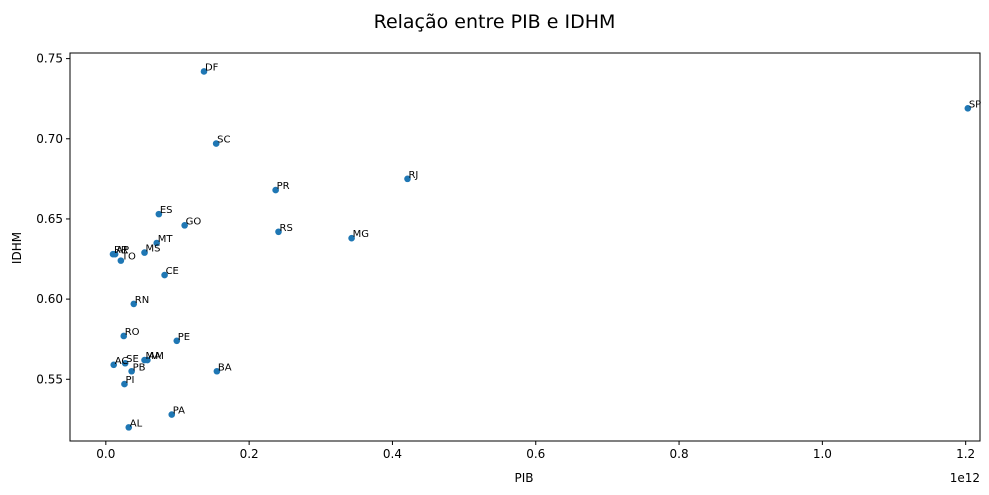 This screenshot has height=495, width=989. What do you see at coordinates (535, 454) in the screenshot?
I see `x-tick-label: 0.6` at bounding box center [535, 454].